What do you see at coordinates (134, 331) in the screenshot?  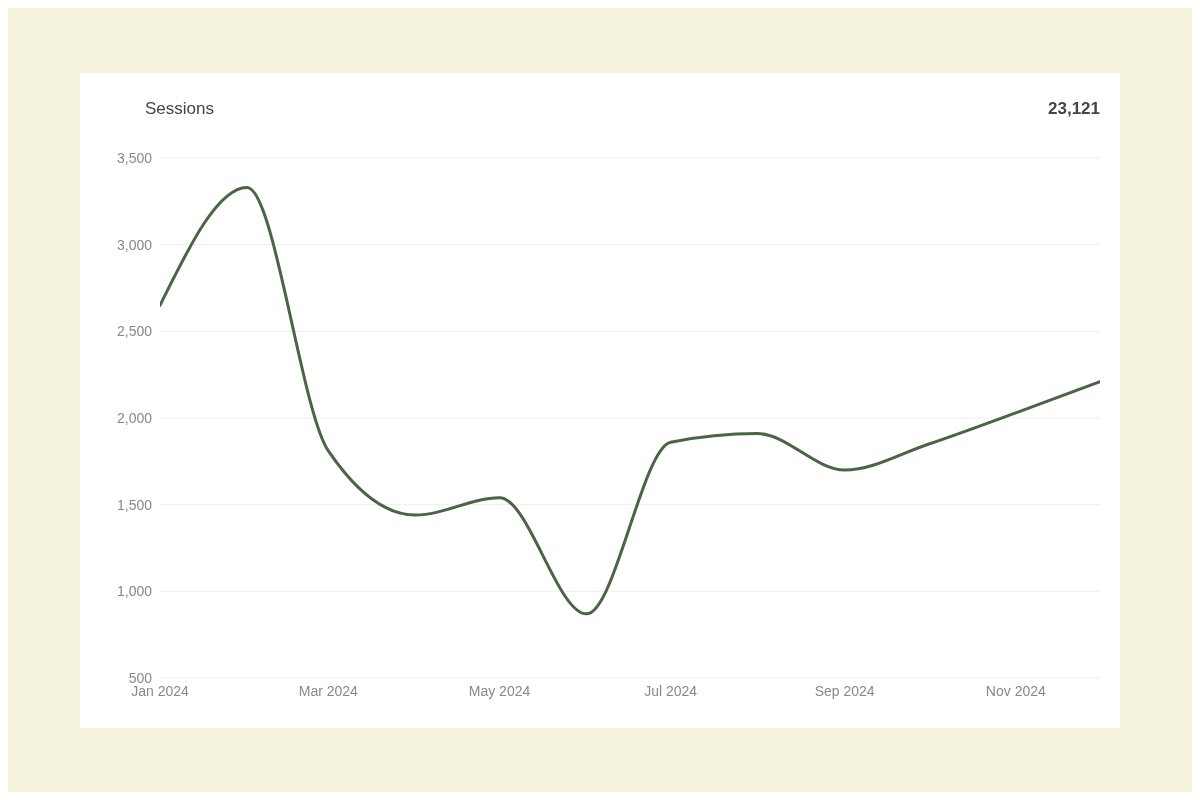 I see `y-tick-label: 2,500` at bounding box center [134, 331].